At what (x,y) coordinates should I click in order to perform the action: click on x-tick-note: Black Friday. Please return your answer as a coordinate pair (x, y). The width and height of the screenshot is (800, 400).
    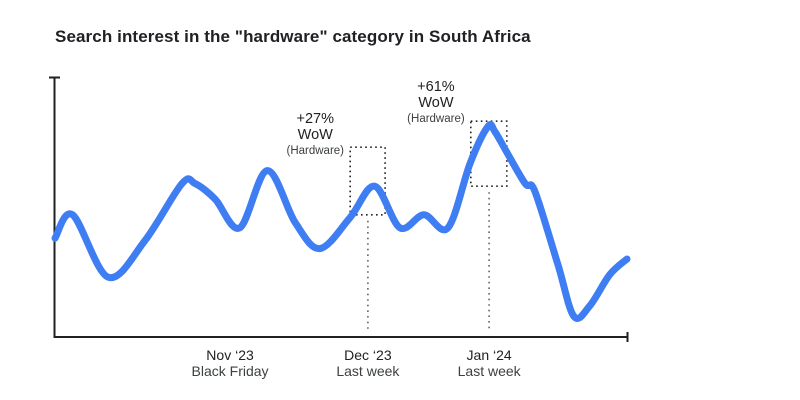
    Looking at the image, I should click on (230, 371).